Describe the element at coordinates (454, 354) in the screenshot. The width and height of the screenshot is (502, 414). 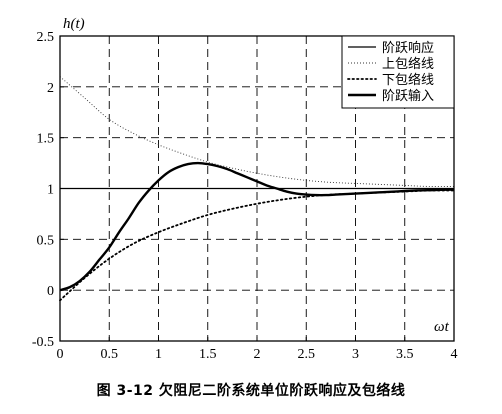
I see `x-tick-label: 4` at that location.